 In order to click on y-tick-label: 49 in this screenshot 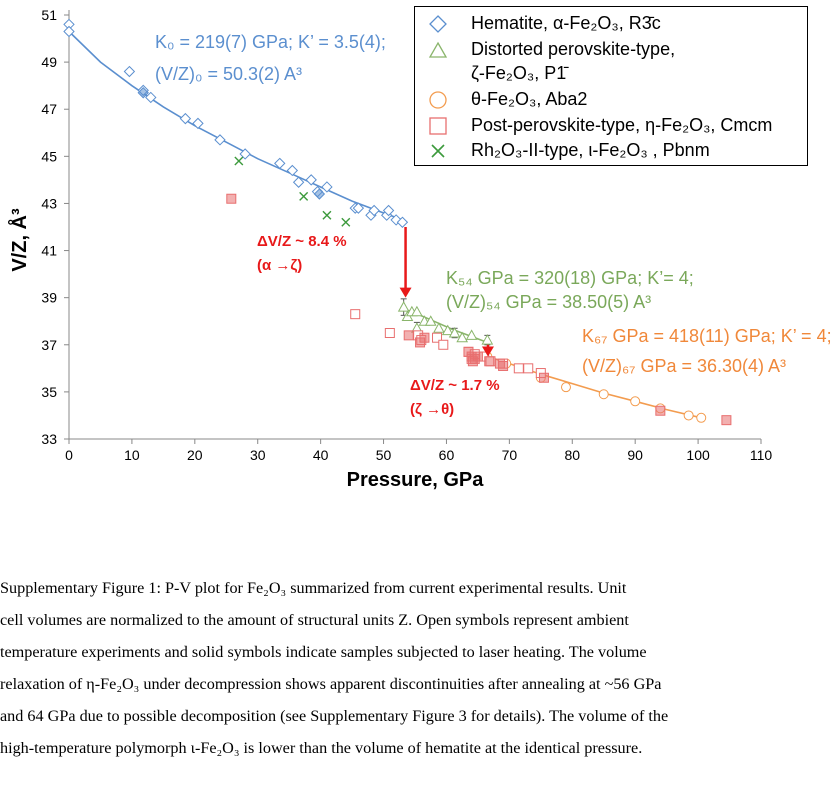, I will do `click(49, 62)`.